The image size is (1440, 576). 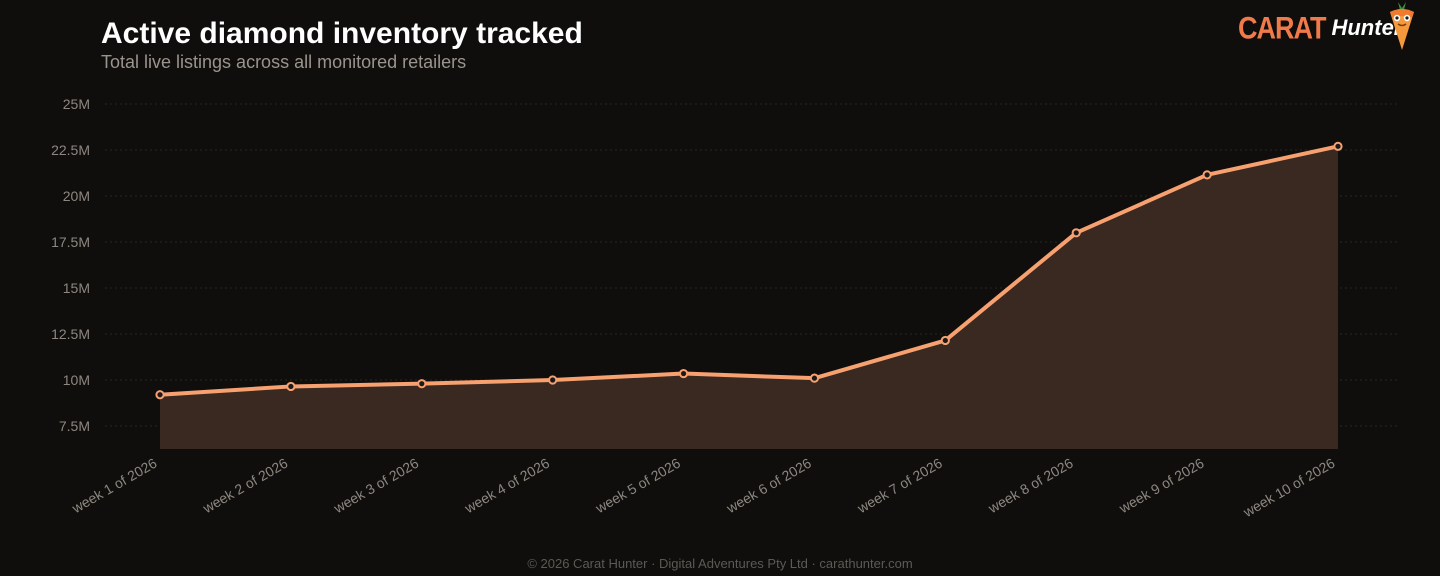 What do you see at coordinates (1282, 27) in the screenshot?
I see `logo-carat-text: CARAT` at bounding box center [1282, 27].